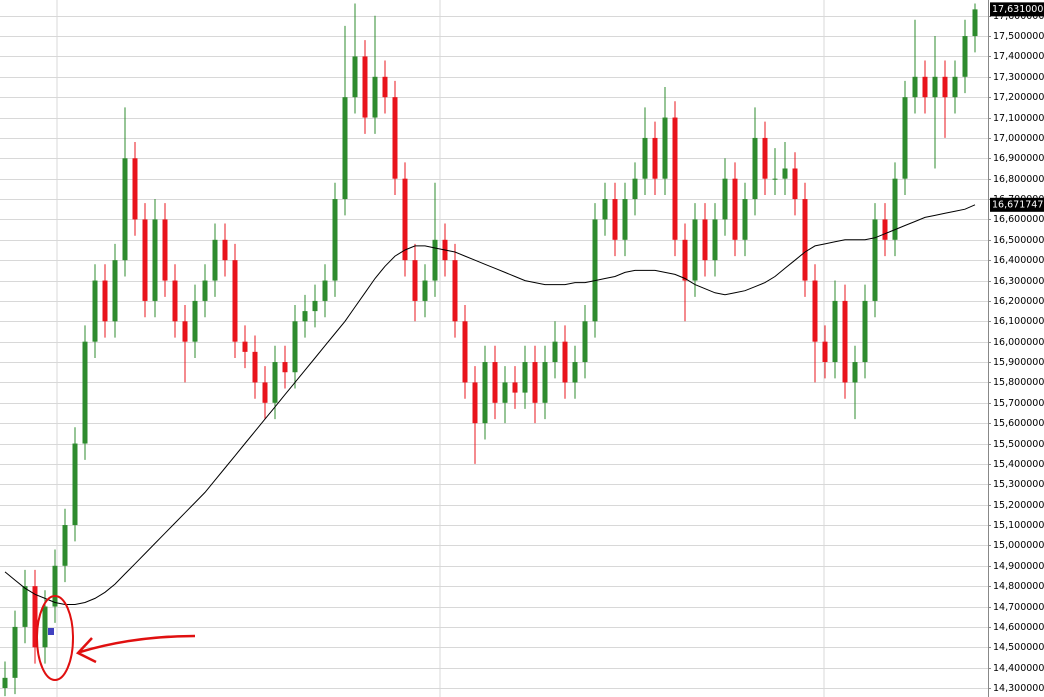 This screenshot has height=697, width=1044. Describe the element at coordinates (1018, 362) in the screenshot. I see `y-tick-label: 15,900000` at that location.